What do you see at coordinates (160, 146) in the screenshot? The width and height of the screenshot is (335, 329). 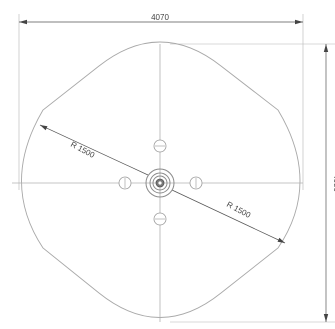 I see `bolt-hole-top` at bounding box center [160, 146].